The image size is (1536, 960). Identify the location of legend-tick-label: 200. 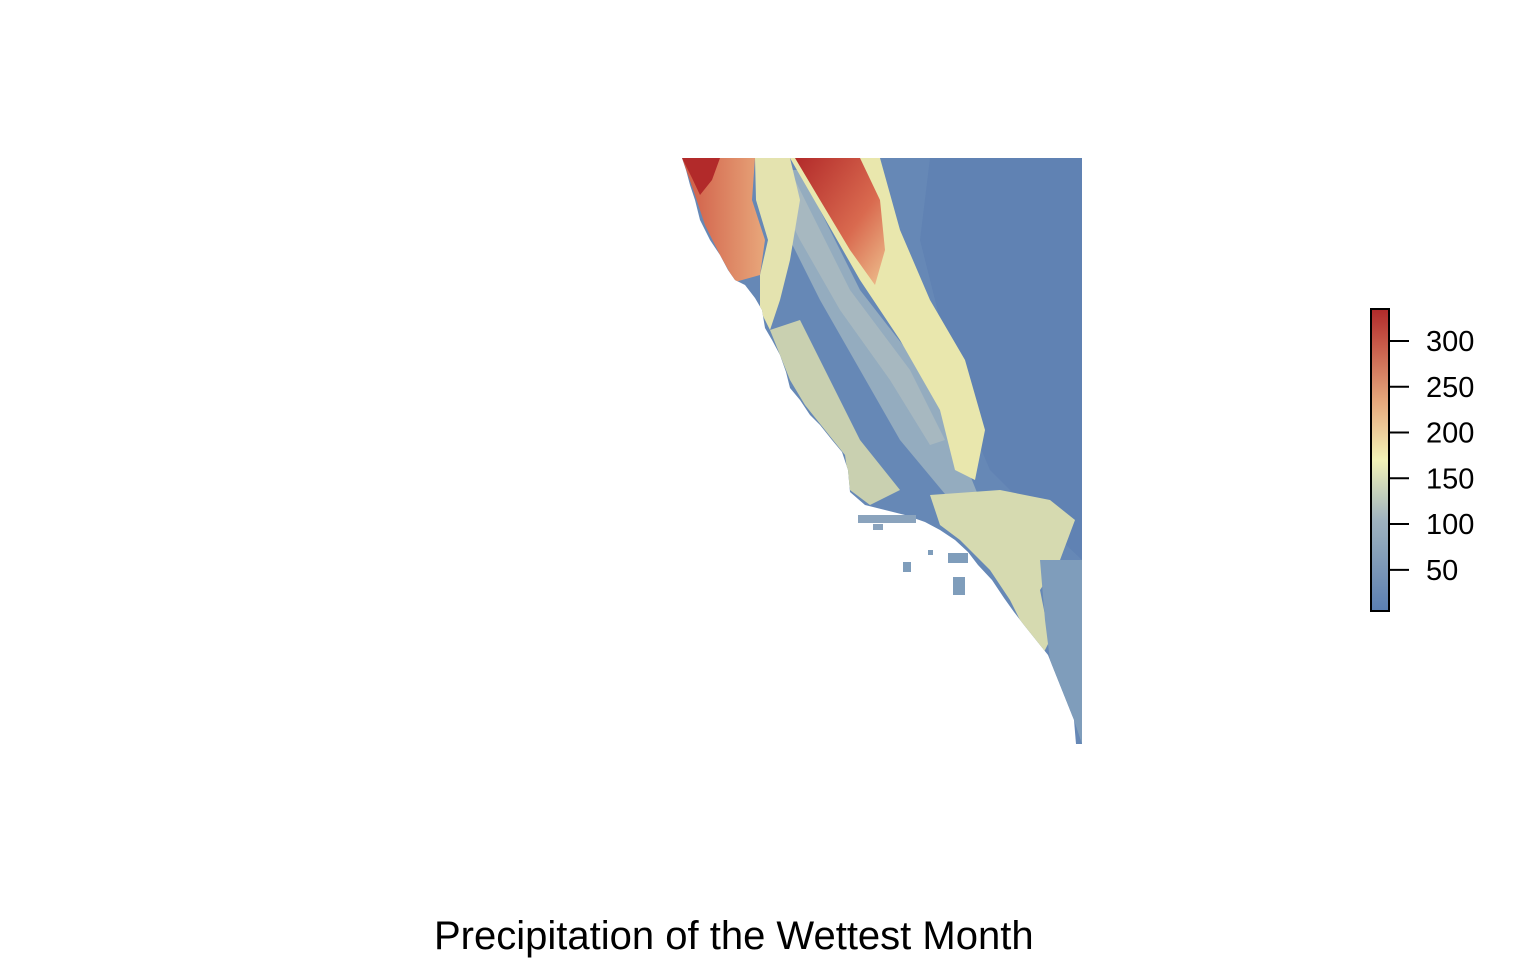
(1450, 434).